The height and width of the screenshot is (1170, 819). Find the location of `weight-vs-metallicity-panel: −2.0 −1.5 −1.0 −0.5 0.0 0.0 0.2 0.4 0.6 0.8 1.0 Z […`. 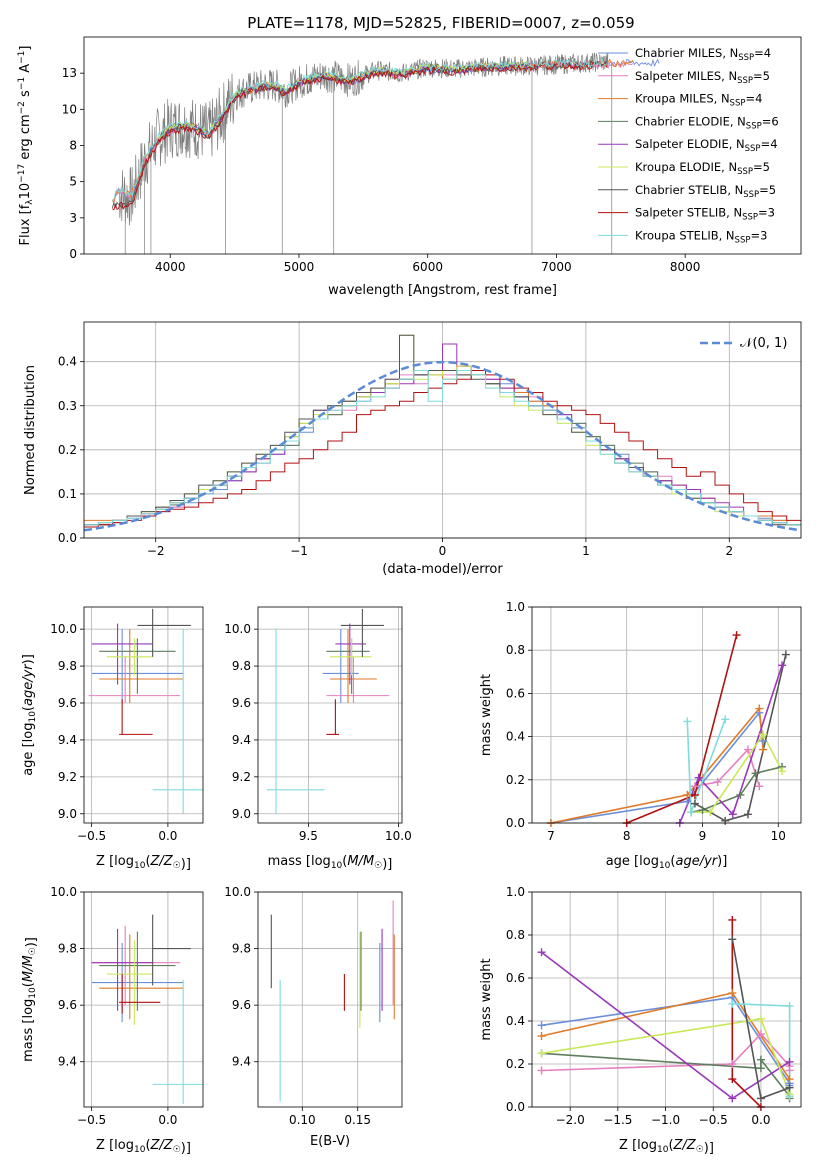

weight-vs-metallicity-panel: −2.0 −1.5 −1.0 −0.5 0.0 0.0 0.2 0.4 0.6 0.8 1.0 Z [… is located at coordinates (640, 1020).